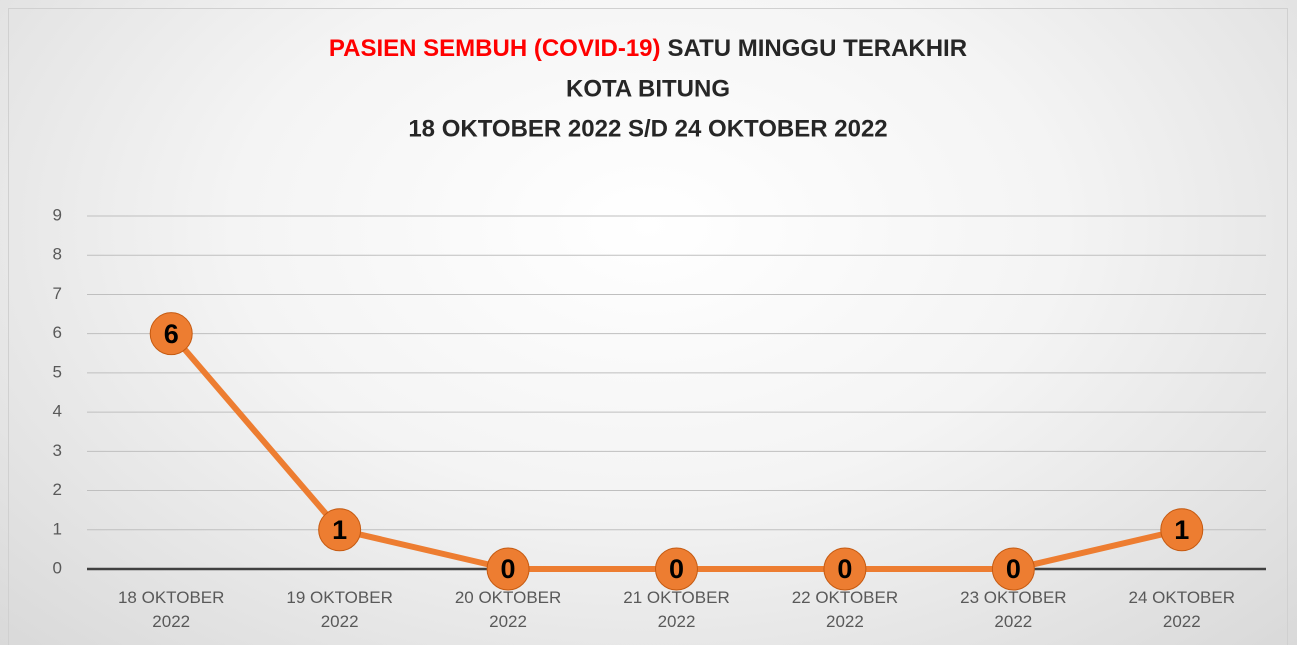  Describe the element at coordinates (508, 609) in the screenshot. I see `x-tick-label: 20 OKTOBER 2022` at that location.